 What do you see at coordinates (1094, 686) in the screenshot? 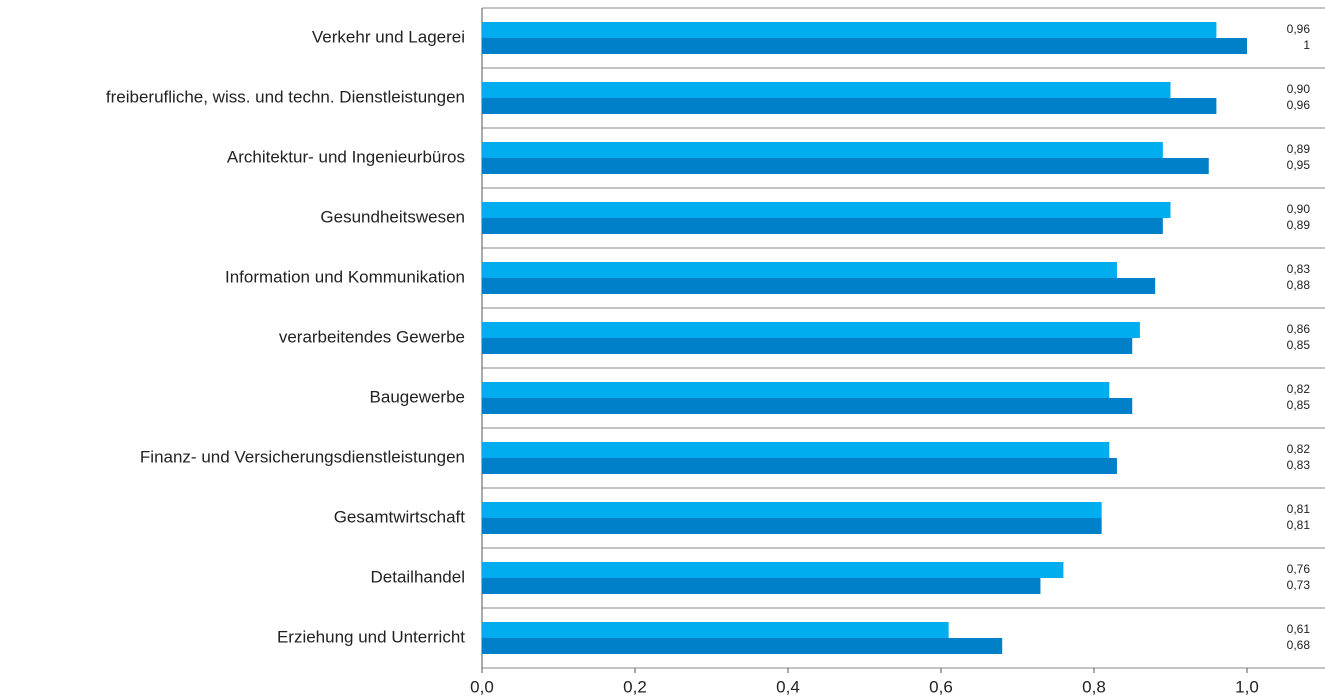
I see `x-tick-label: 0,8` at bounding box center [1094, 686].